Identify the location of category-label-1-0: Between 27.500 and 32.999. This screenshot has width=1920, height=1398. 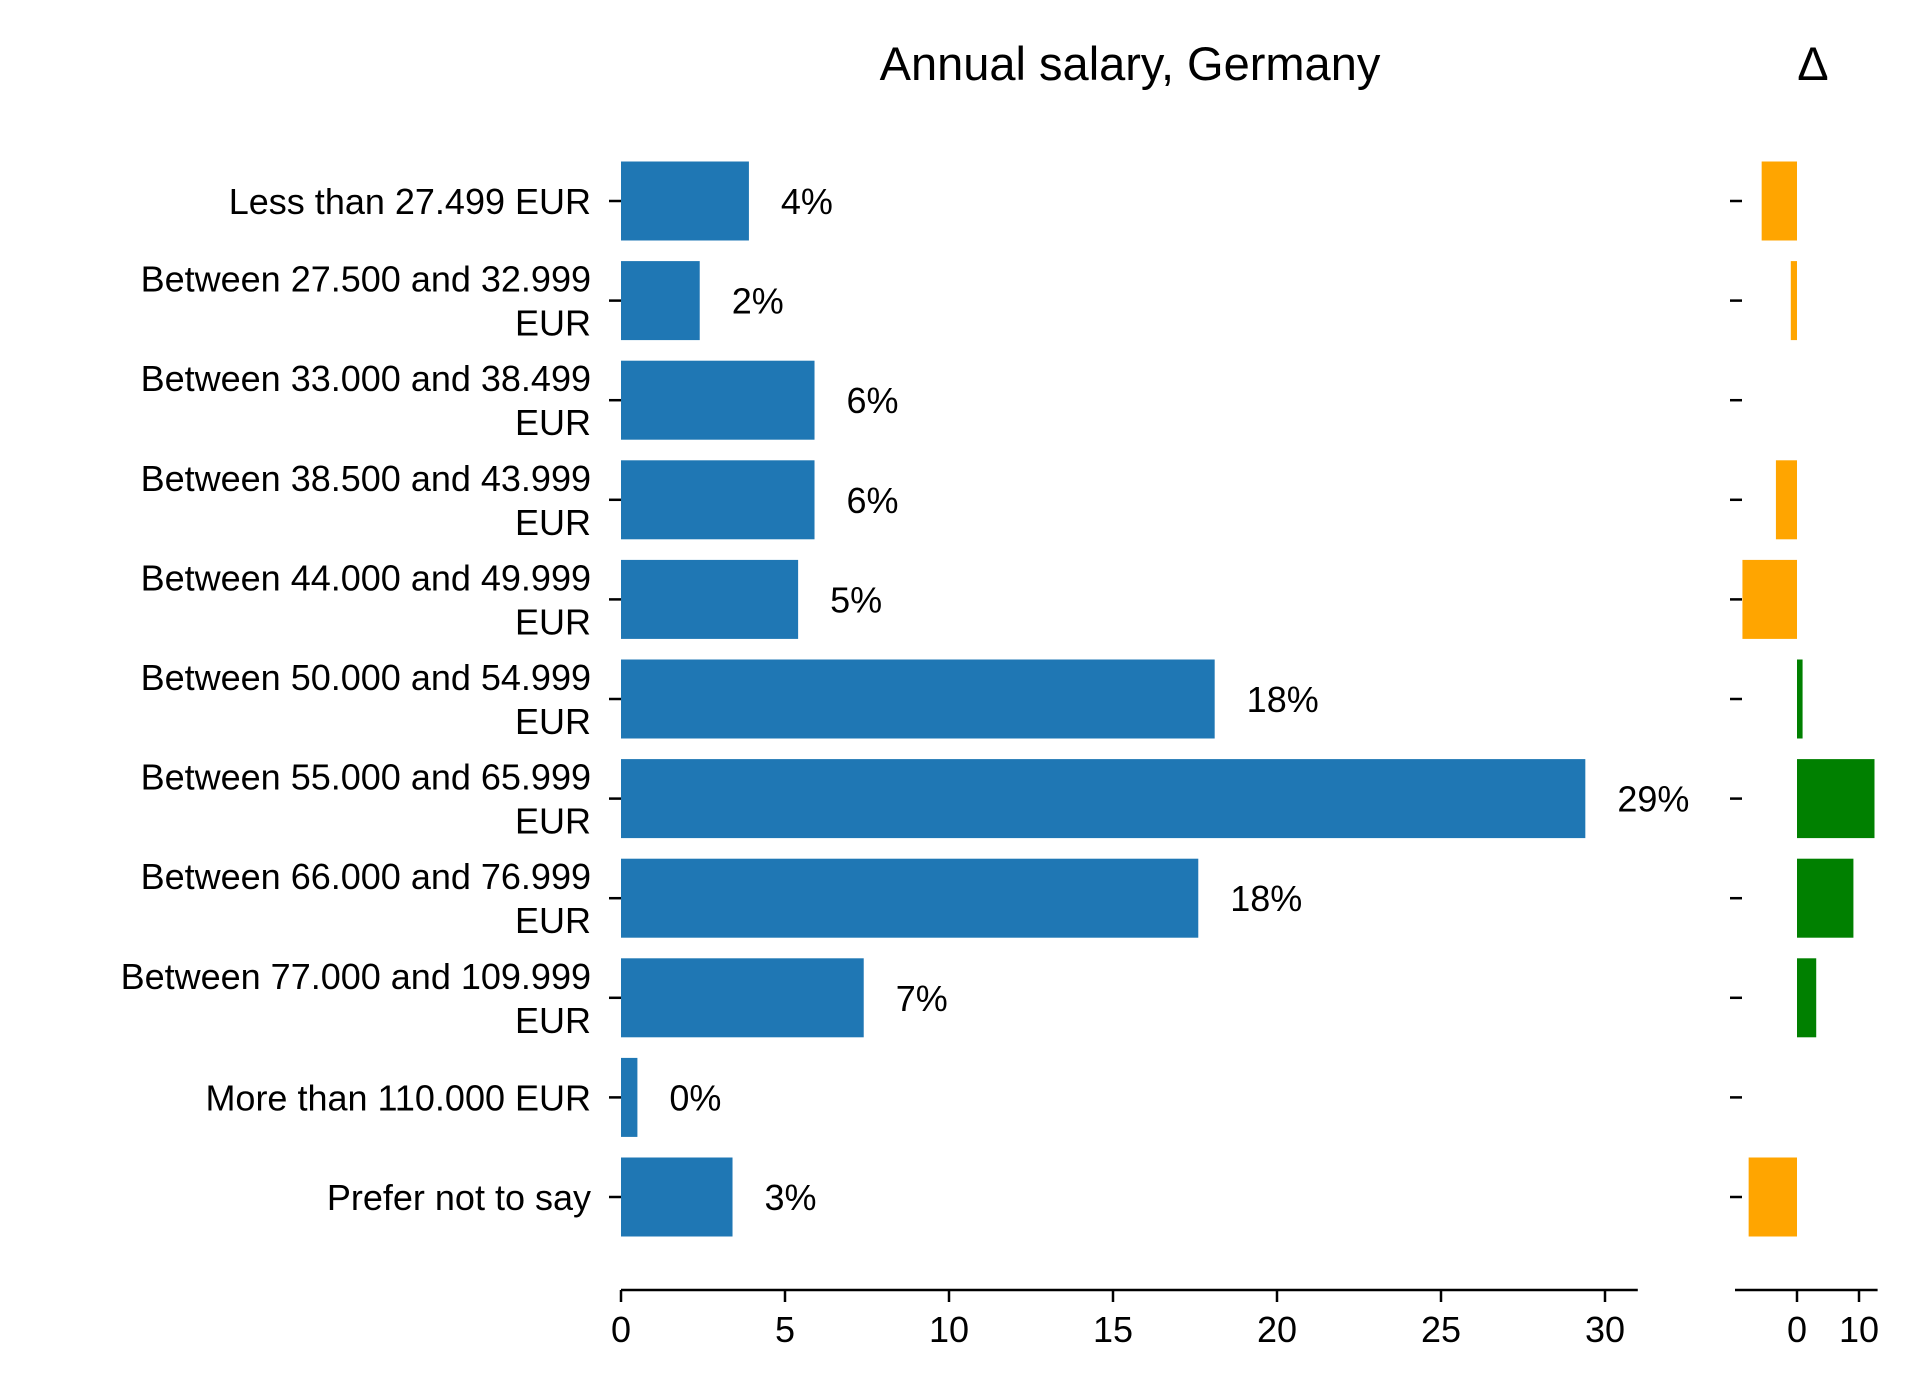
(366, 279).